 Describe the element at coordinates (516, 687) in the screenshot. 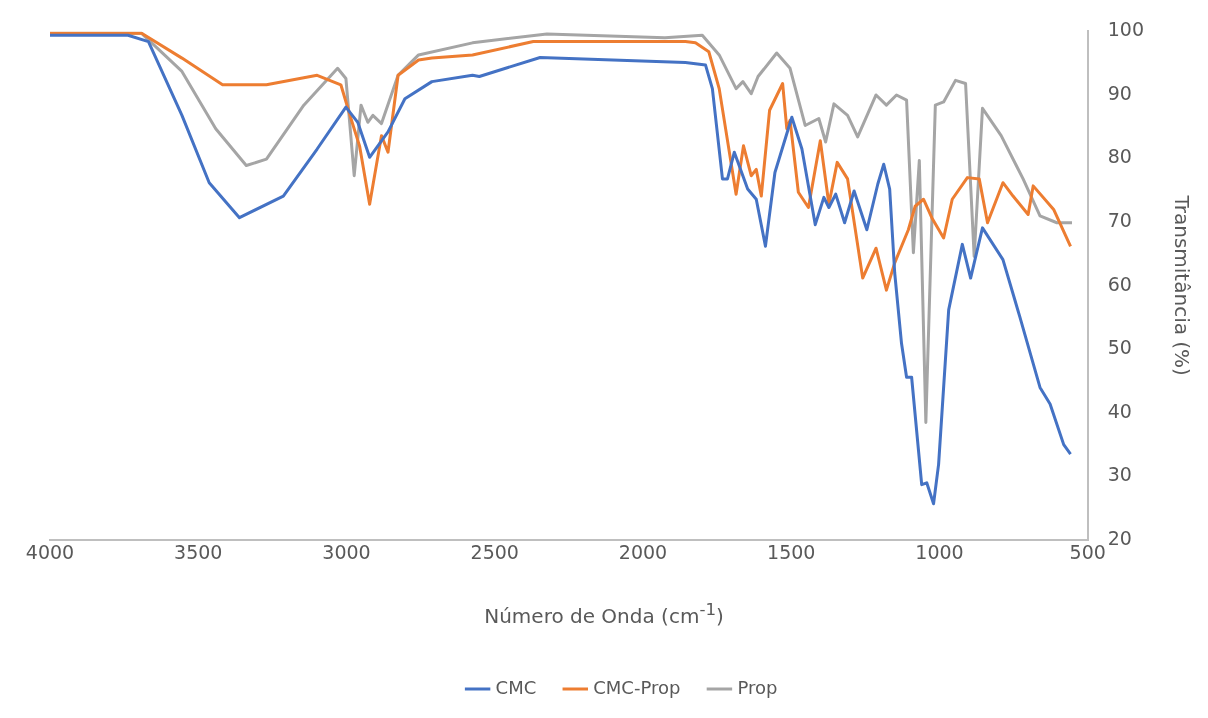

I see `legend-label: CMC` at that location.